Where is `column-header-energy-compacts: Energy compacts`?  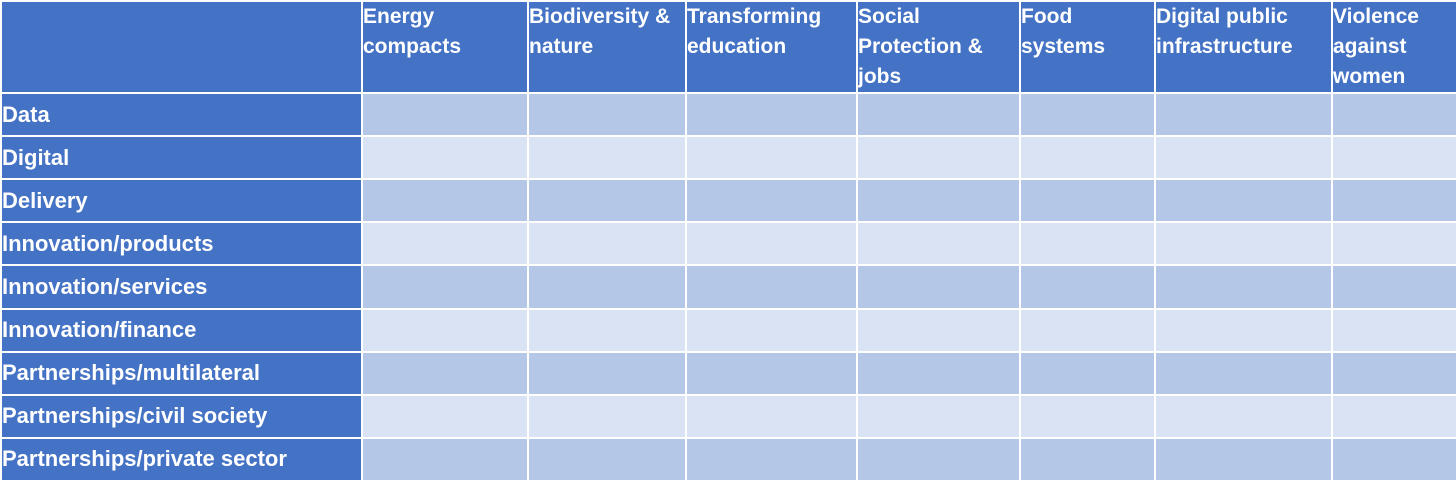
column-header-energy-compacts: Energy compacts is located at coordinates (445, 47).